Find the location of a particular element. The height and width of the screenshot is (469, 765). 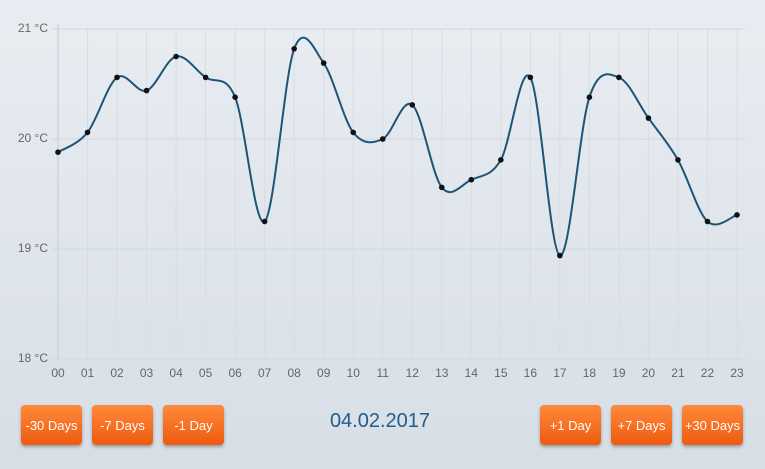

y-tick-label: 18 °C is located at coordinates (33, 358).